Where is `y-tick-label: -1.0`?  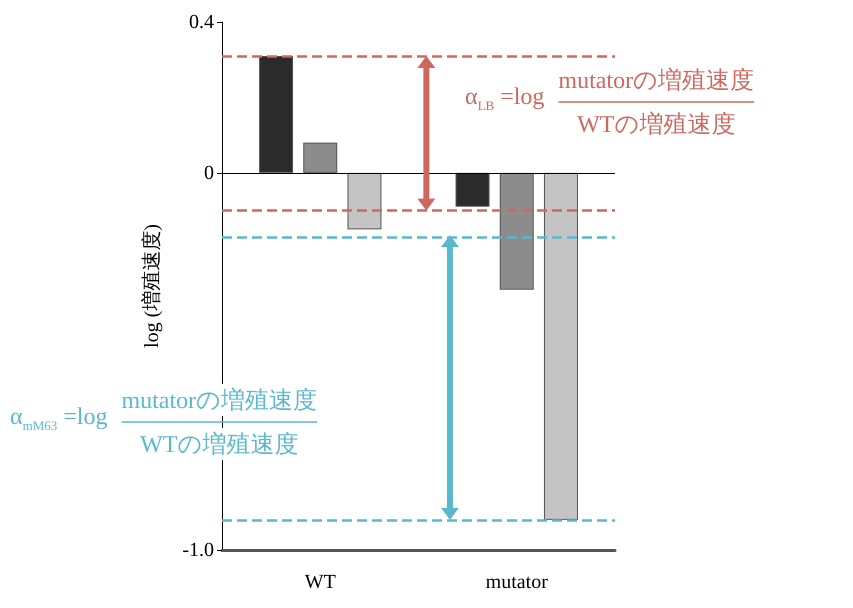 y-tick-label: -1.0 is located at coordinates (198, 550).